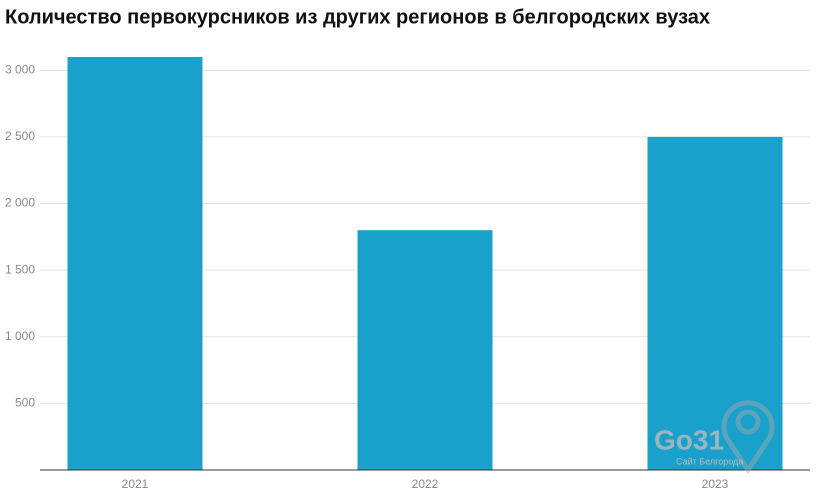 The width and height of the screenshot is (816, 504). I want to click on watermark-pin, so click(748, 437).